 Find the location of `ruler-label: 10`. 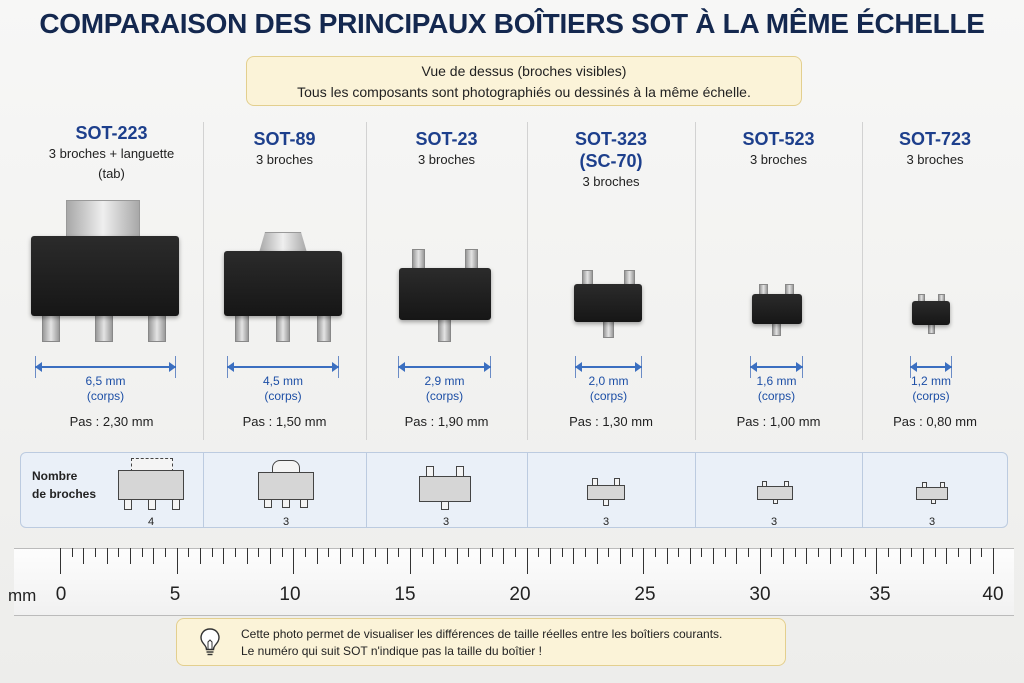

ruler-label: 10 is located at coordinates (290, 594).